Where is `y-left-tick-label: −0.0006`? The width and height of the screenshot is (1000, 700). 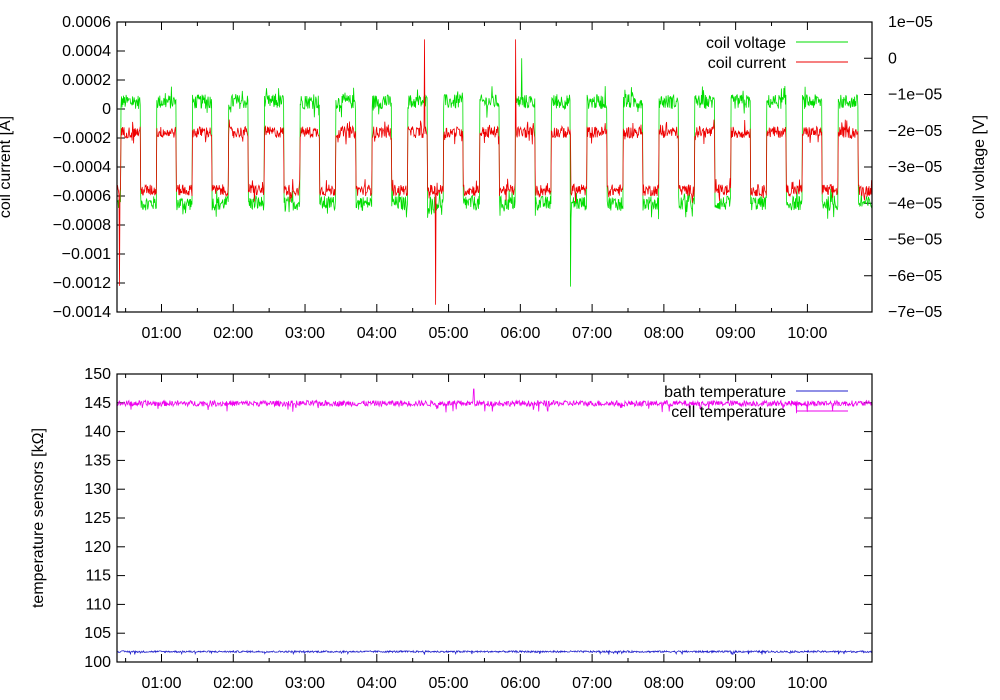
y-left-tick-label: −0.0006 is located at coordinates (82, 196).